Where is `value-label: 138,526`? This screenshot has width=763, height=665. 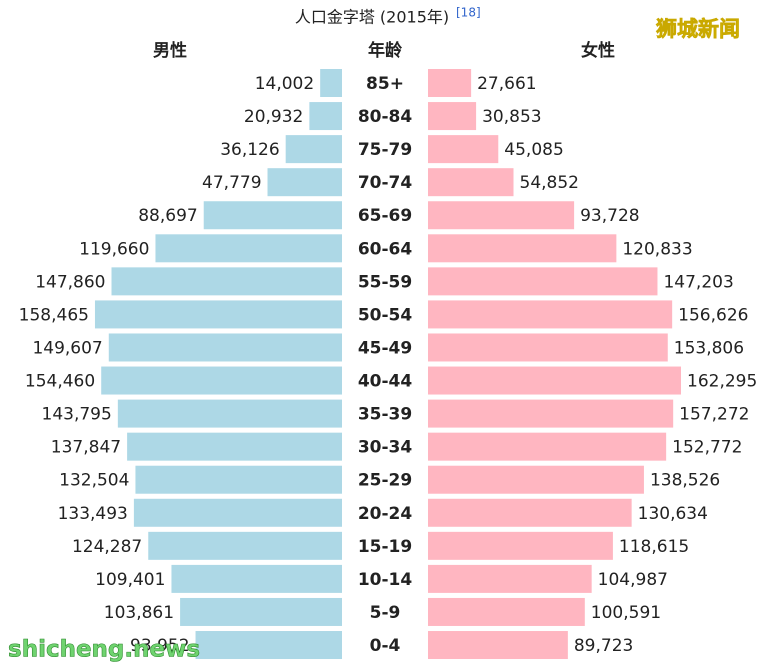 value-label: 138,526 is located at coordinates (685, 481).